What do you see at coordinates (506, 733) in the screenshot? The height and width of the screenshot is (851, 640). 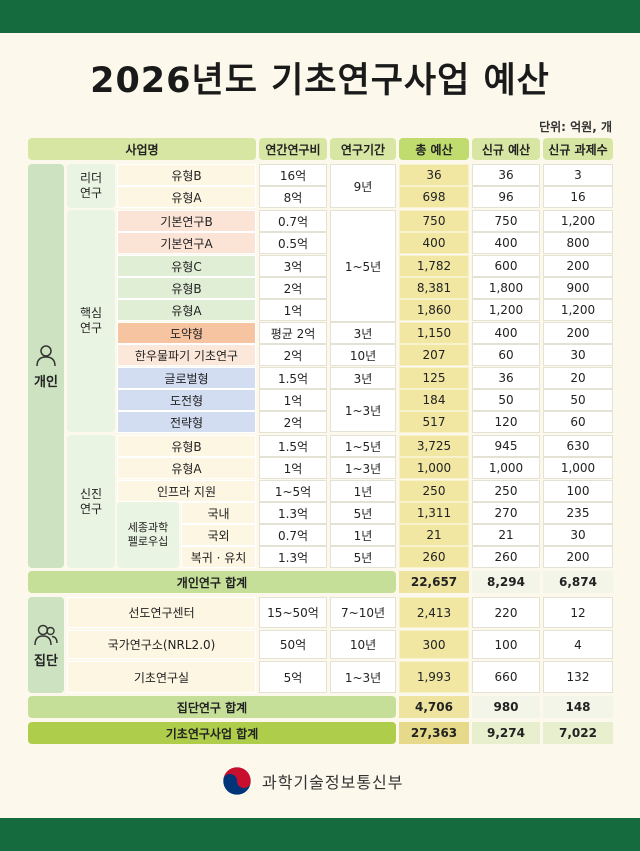 I see `grand-total-new-budget: 9,274` at bounding box center [506, 733].